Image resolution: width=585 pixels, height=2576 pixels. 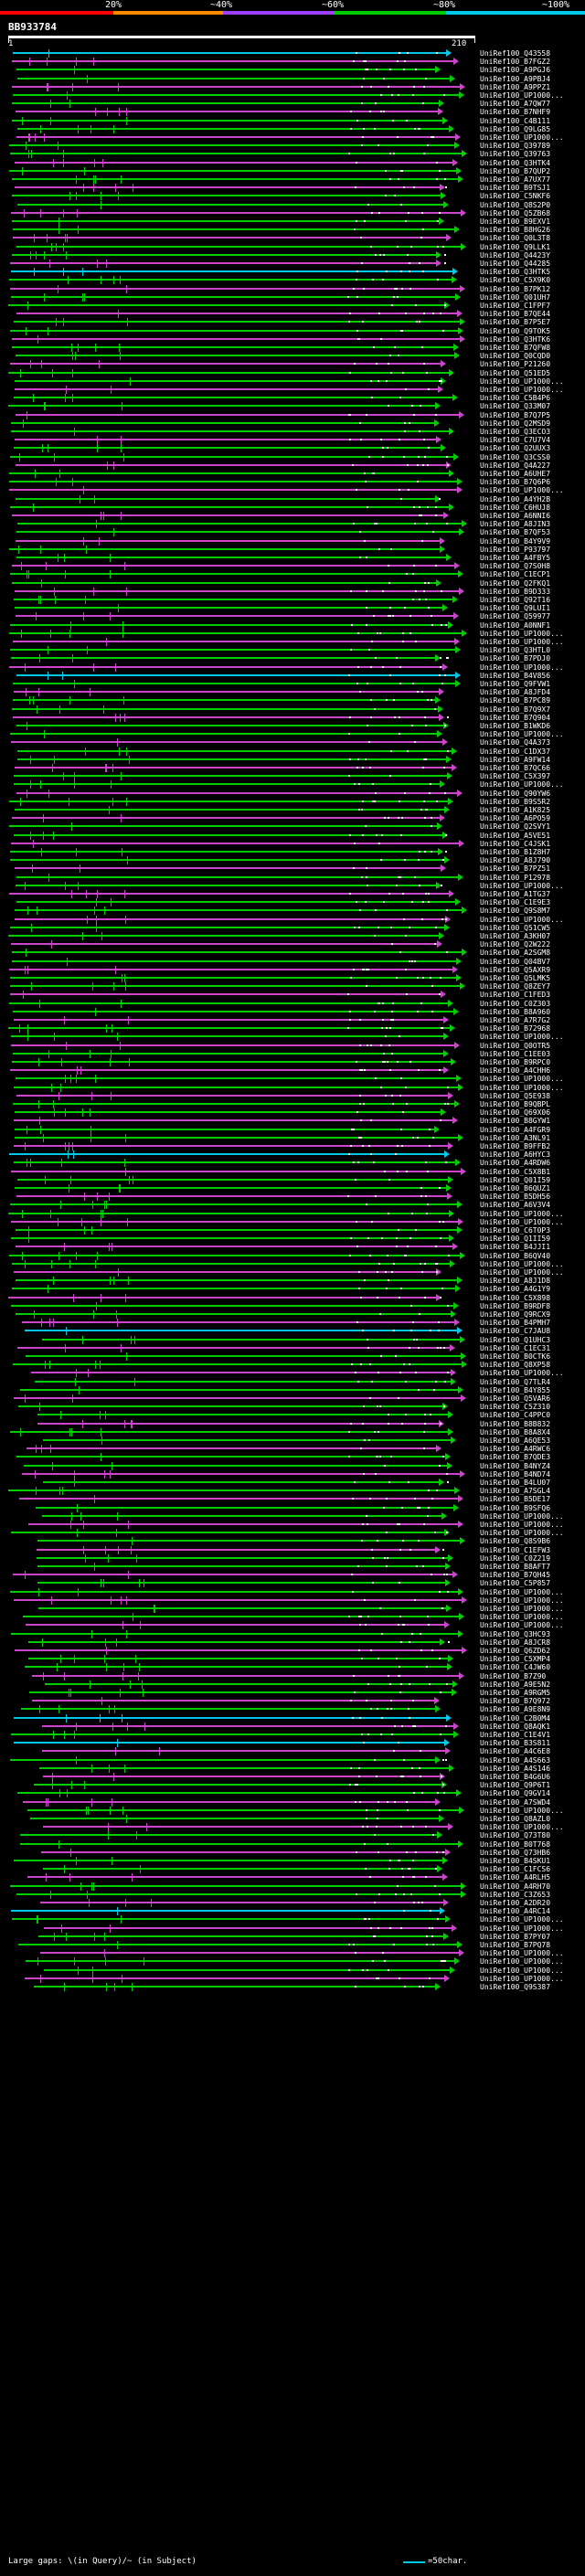 I want to click on hit-label: UniRef100_Q2FKQ1, so click(x=515, y=583).